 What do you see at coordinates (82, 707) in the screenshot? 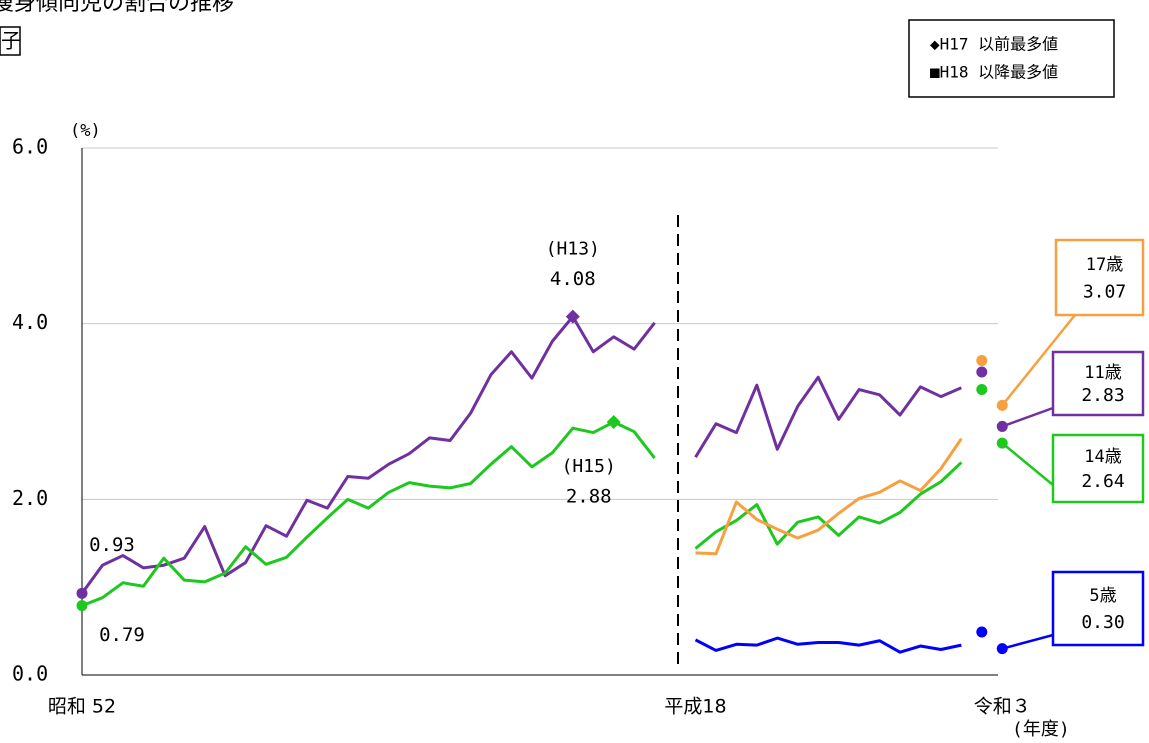
I see `x-tick-label: 昭和 52` at bounding box center [82, 707].